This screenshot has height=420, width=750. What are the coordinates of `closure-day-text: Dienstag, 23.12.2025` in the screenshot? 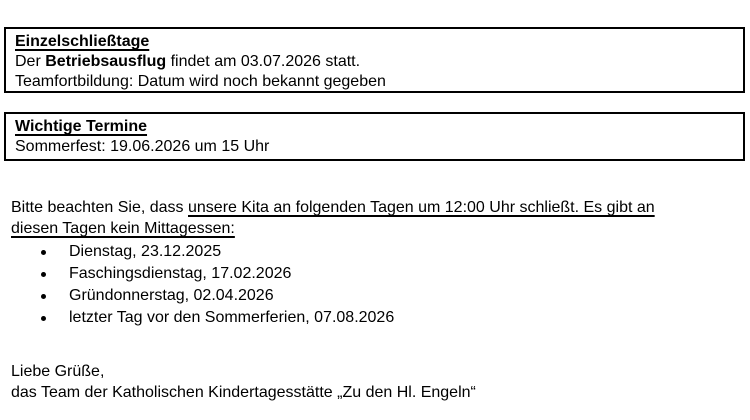 It's located at (145, 251).